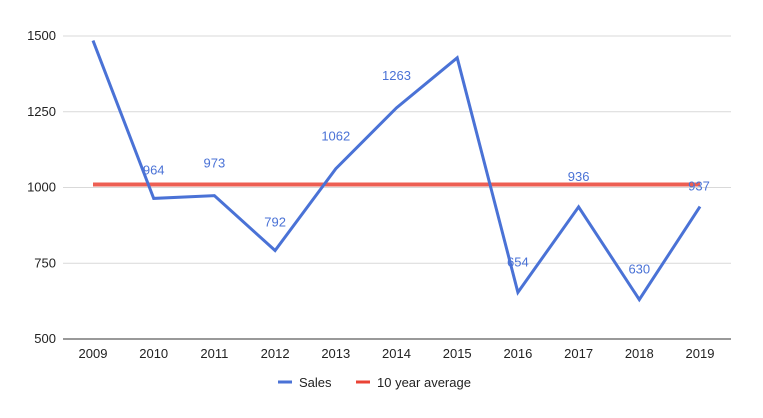  What do you see at coordinates (41, 111) in the screenshot?
I see `y-tick-label: 1250` at bounding box center [41, 111].